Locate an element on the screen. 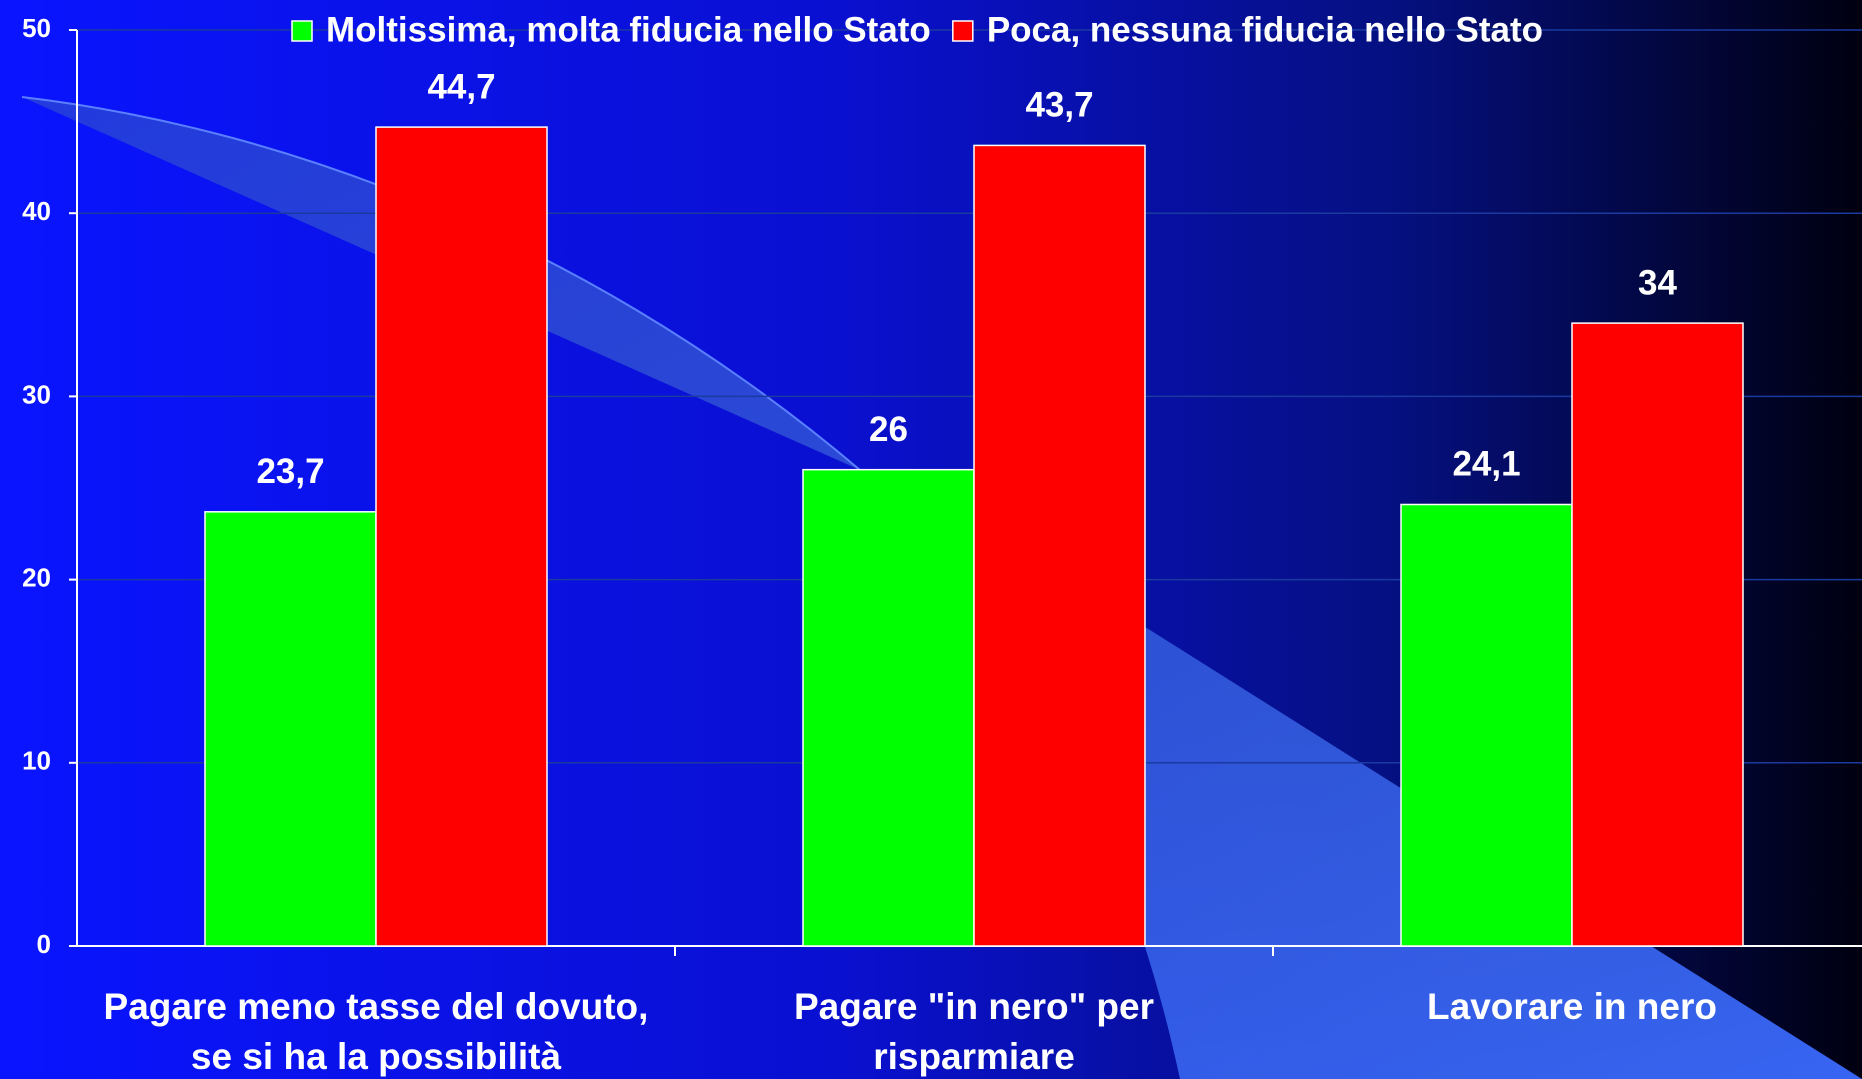  value-label: 23,7 is located at coordinates (290, 471).